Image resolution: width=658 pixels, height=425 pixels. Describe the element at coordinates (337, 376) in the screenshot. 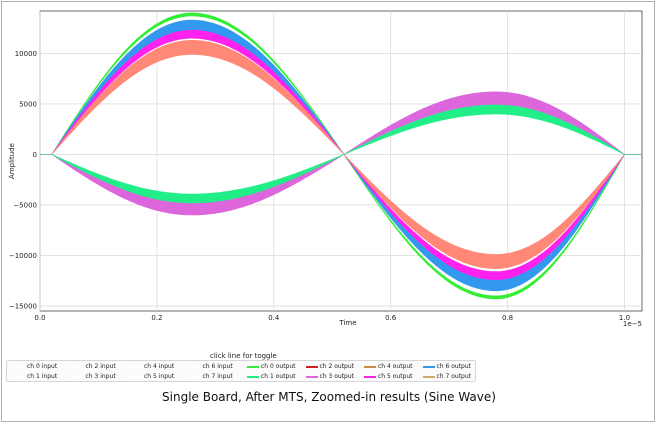

I see `legend-label: ch 3 output` at that location.